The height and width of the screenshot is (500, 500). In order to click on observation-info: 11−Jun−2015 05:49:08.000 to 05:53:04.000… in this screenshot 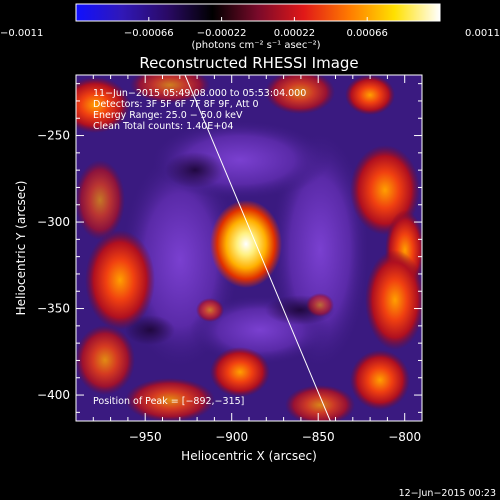, I will do `click(199, 110)`.